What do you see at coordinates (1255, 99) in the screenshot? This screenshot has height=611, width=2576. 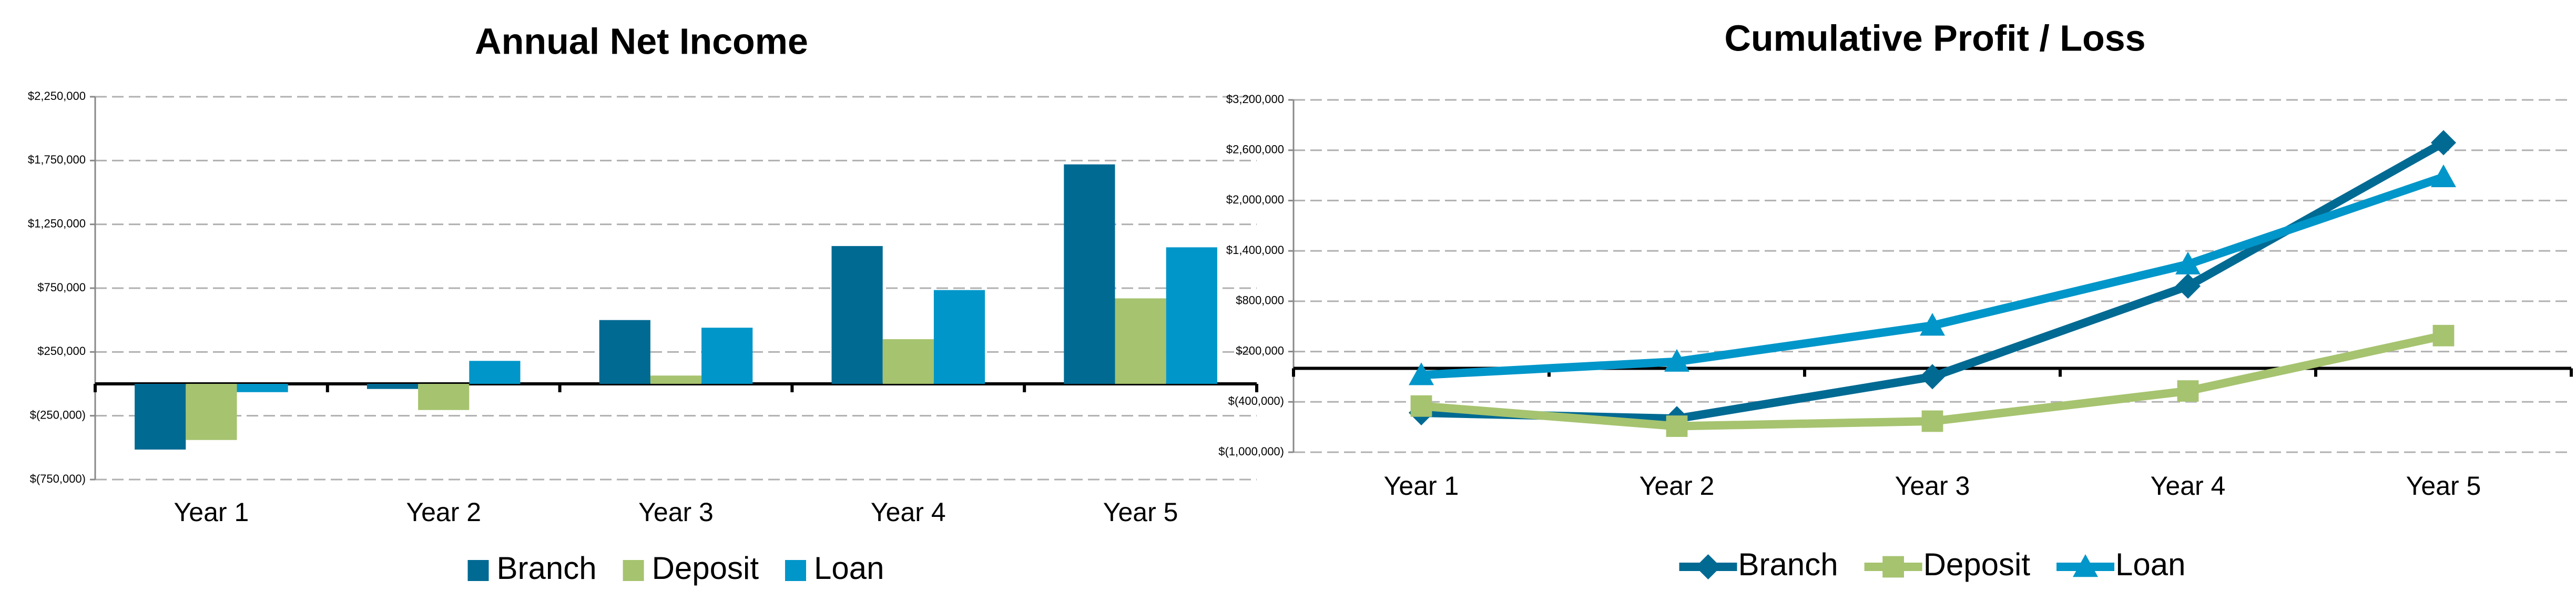 I see `y-tick-label: $3,200,000` at bounding box center [1255, 99].